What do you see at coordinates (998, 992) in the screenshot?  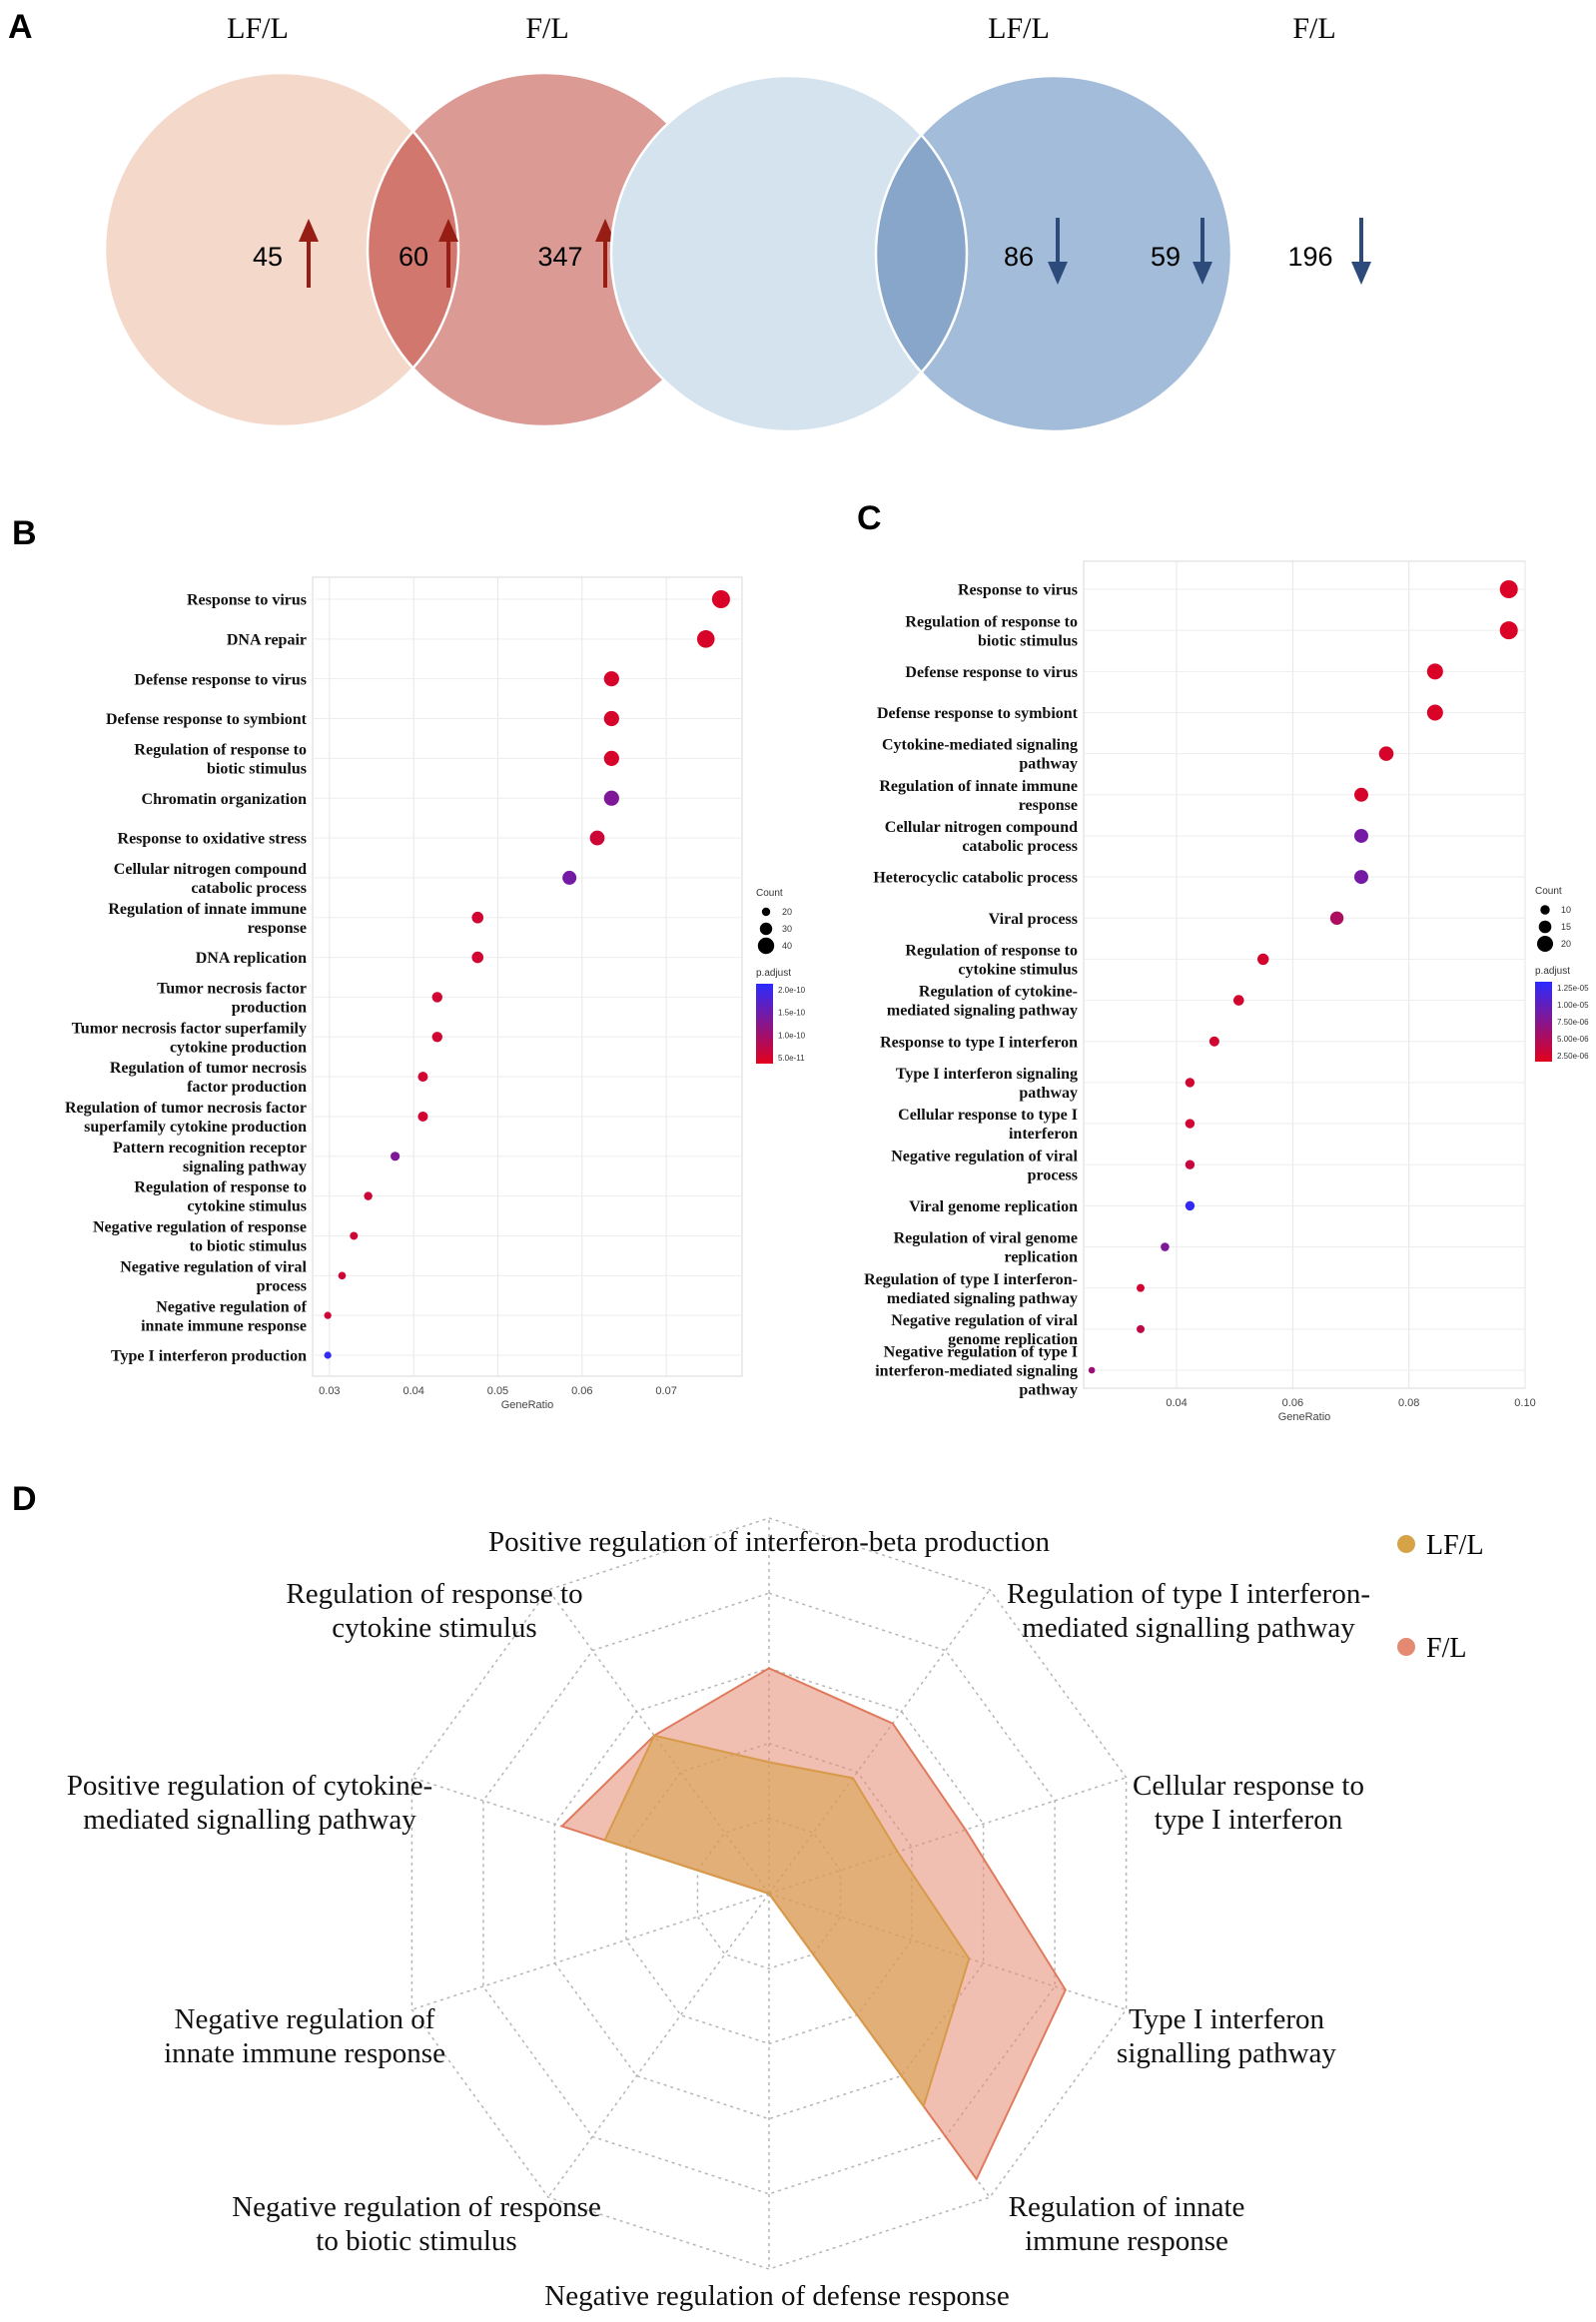 I see `term-label-line: Regulation of cytokine-` at bounding box center [998, 992].